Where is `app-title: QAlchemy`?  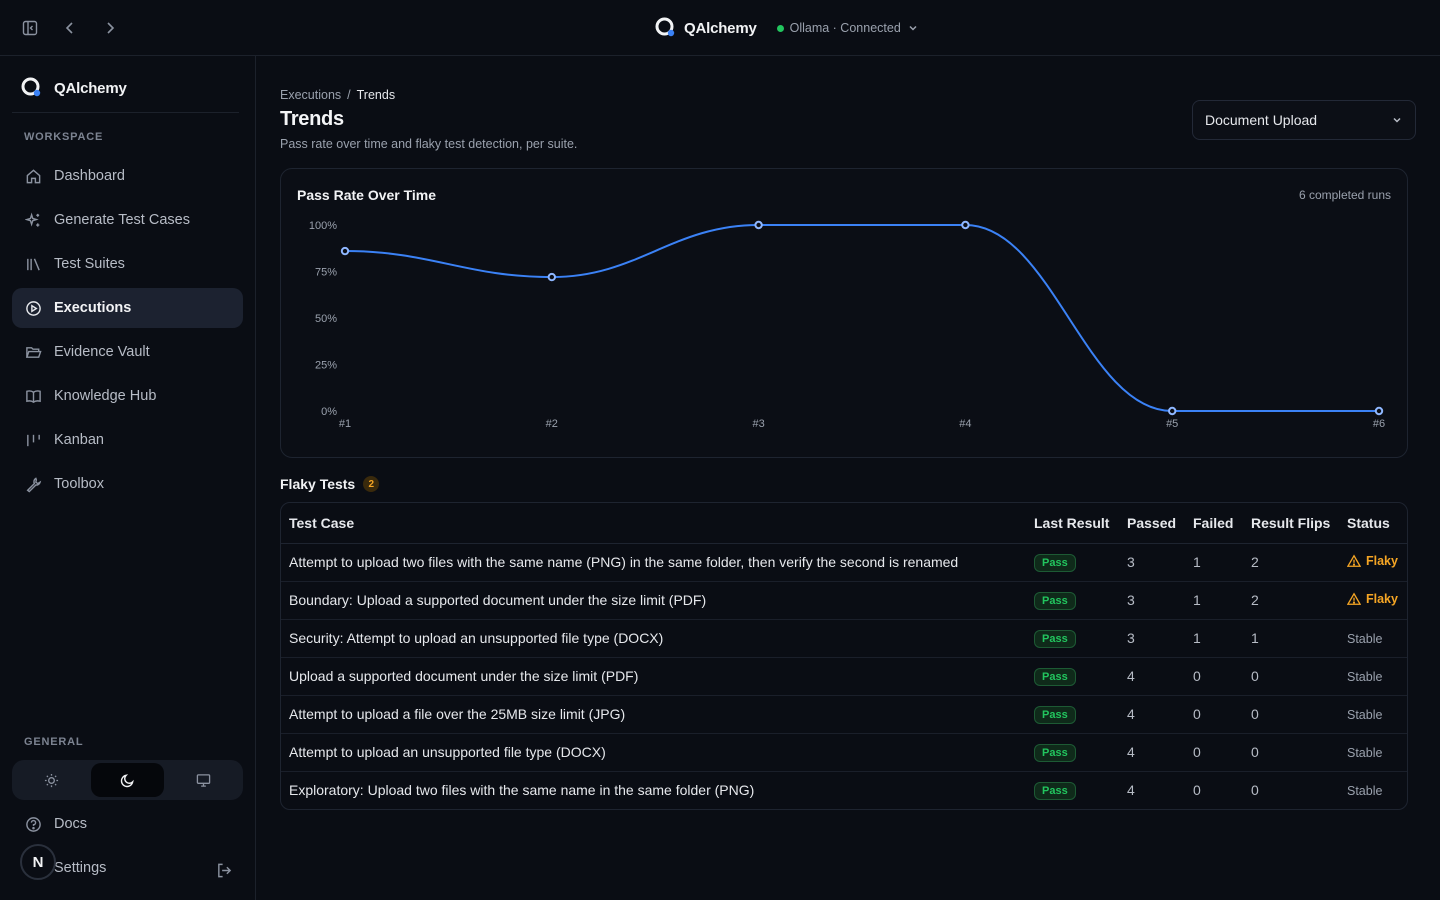
app-title: QAlchemy is located at coordinates (720, 28).